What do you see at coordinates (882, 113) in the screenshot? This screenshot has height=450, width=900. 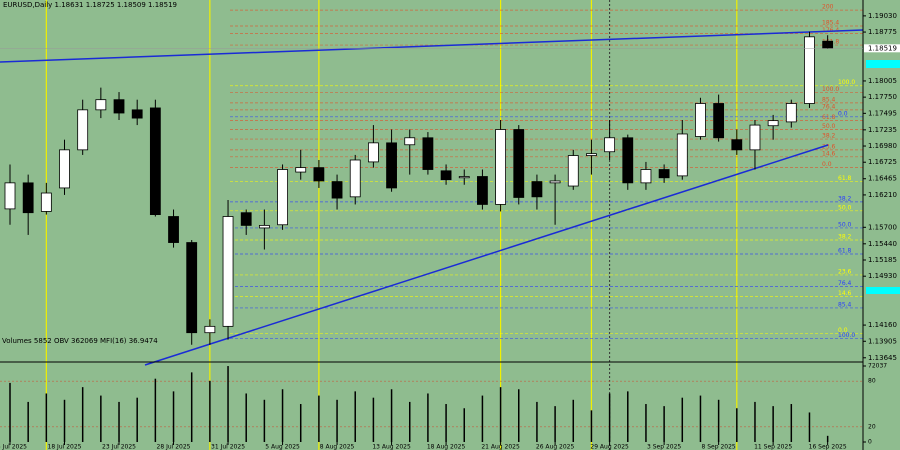 I see `y-tick-label: 1.17495` at bounding box center [882, 113].